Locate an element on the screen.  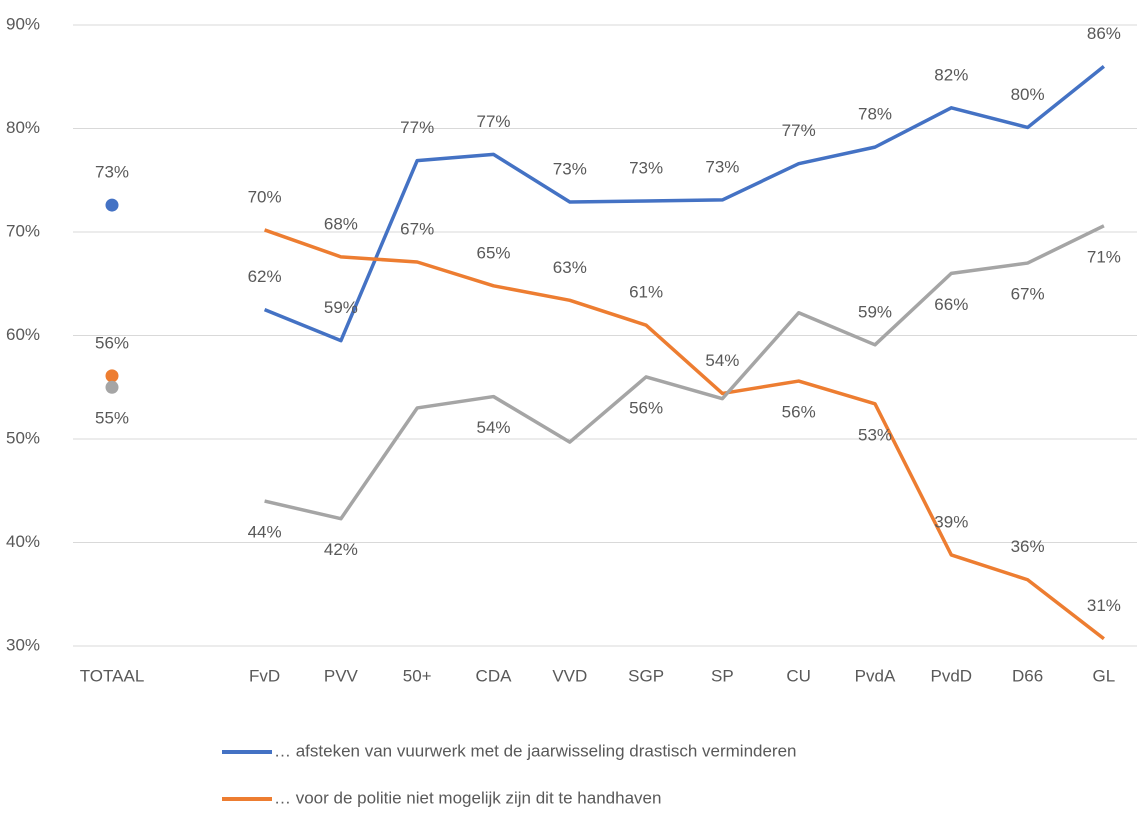
data-label: 31% is located at coordinates (1104, 605).